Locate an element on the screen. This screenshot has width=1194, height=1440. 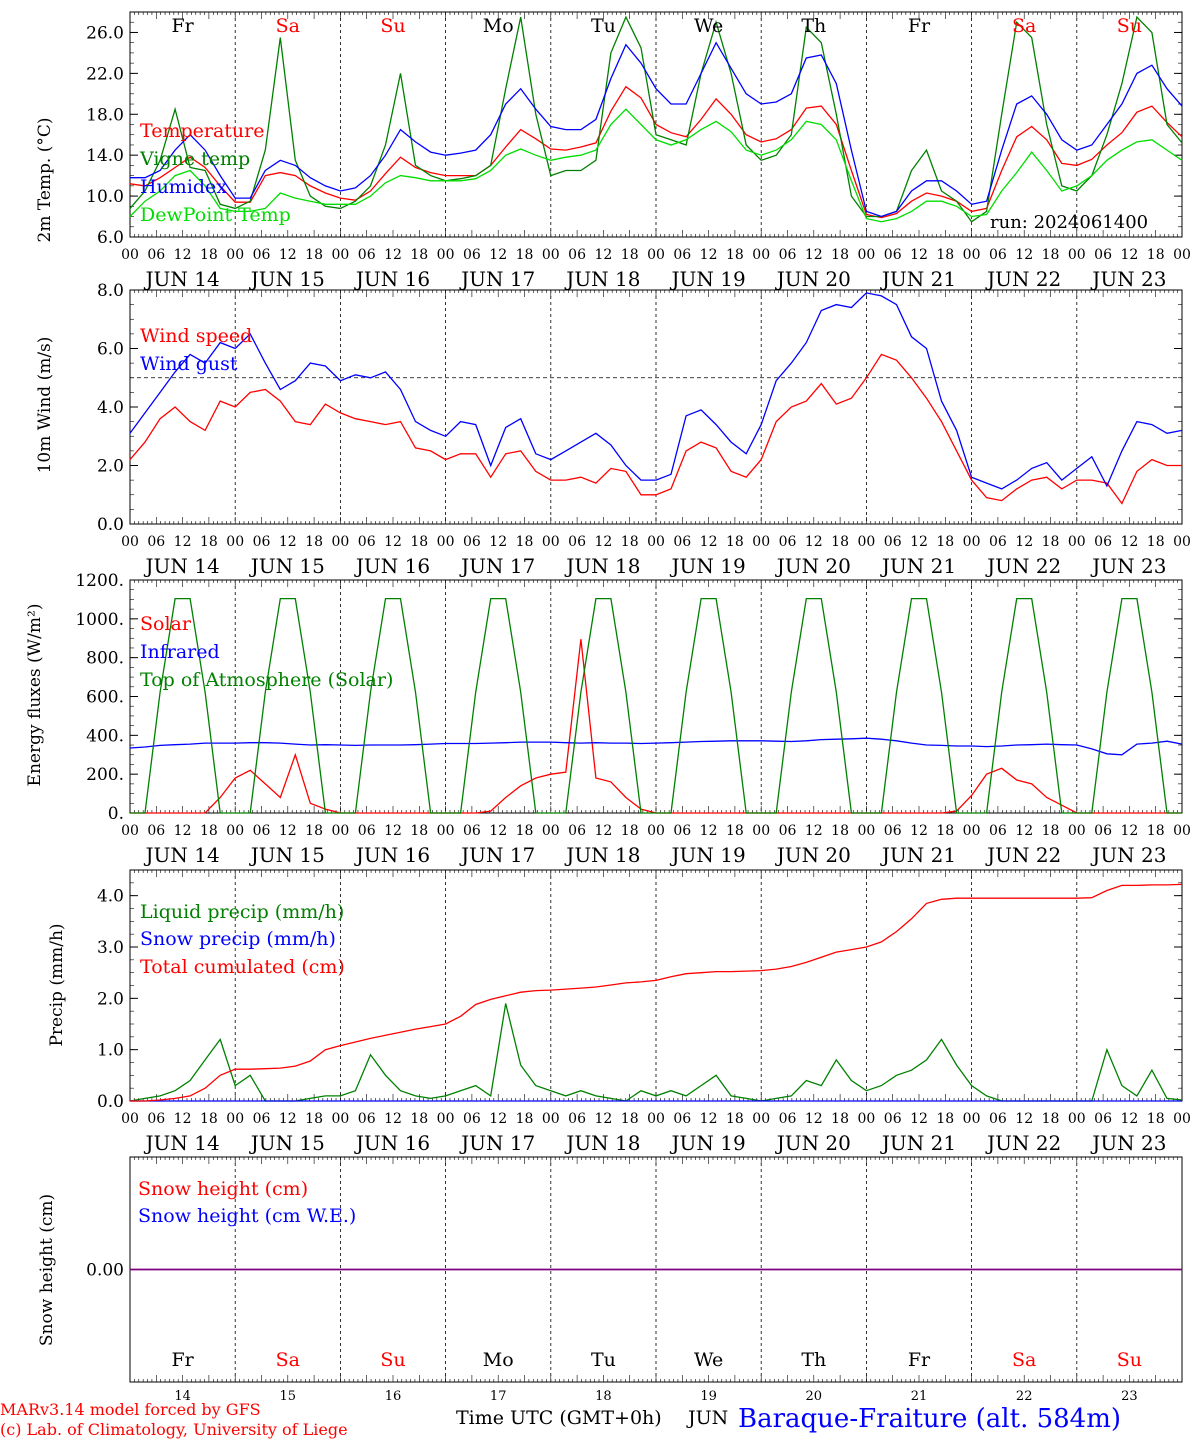
day-label: Mo is located at coordinates (498, 26).